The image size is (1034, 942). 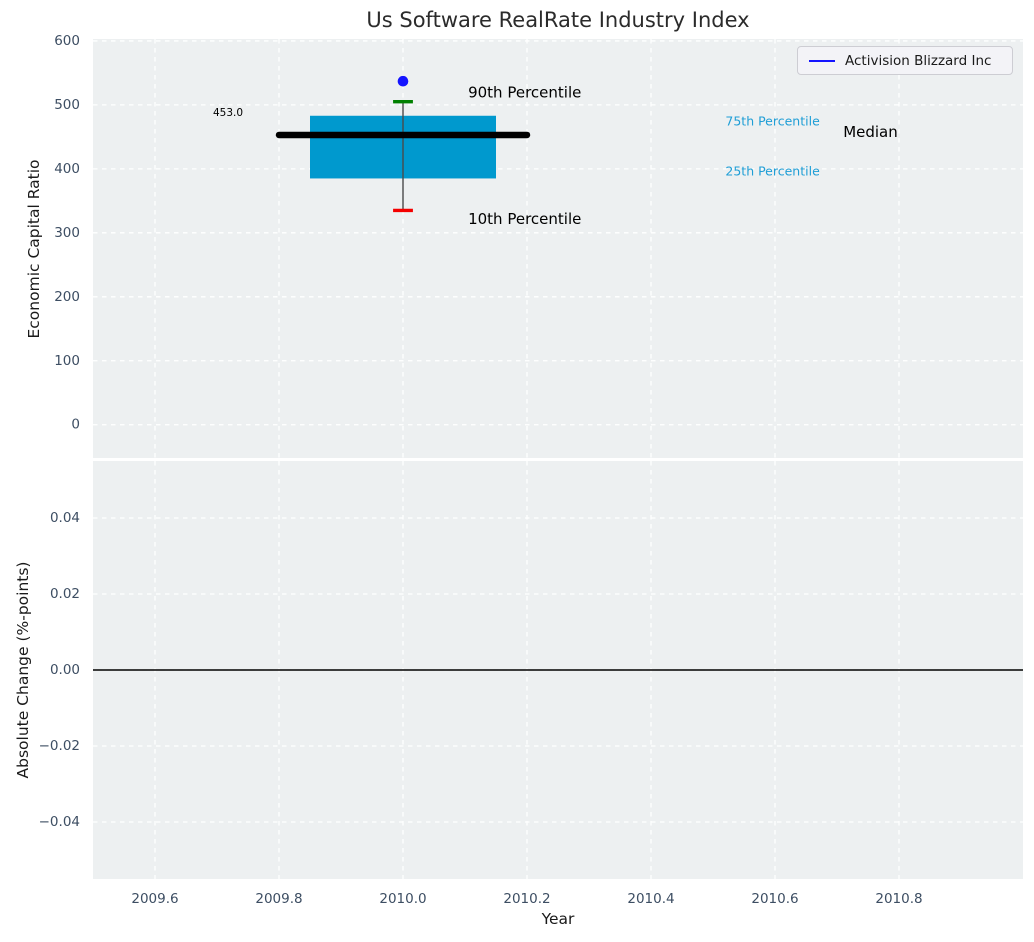 What do you see at coordinates (59, 822) in the screenshot?
I see `y-tick-label: −0.04` at bounding box center [59, 822].